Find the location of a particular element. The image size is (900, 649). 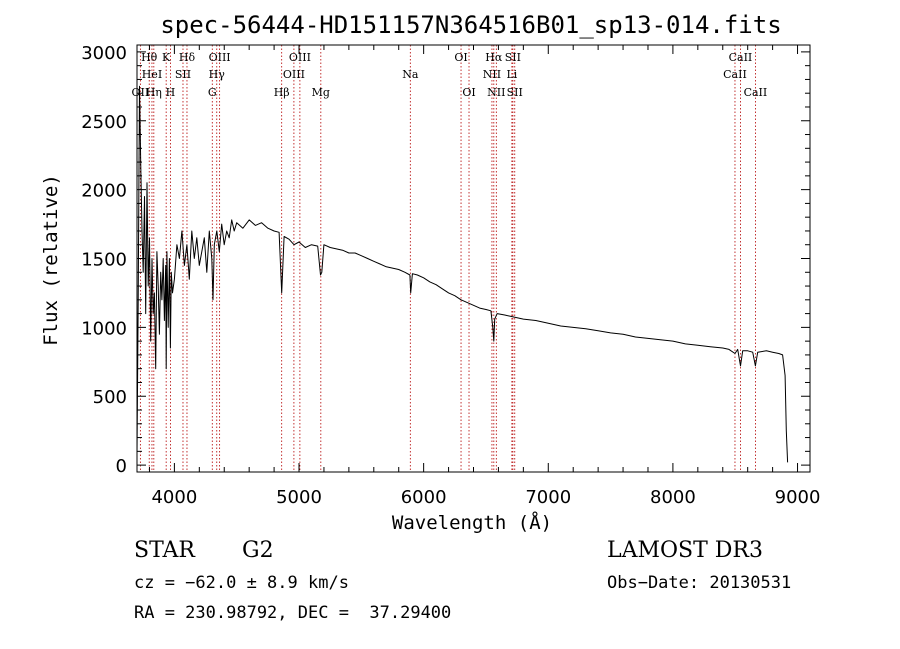

y-tick-label-0: 0 is located at coordinates (121, 466).